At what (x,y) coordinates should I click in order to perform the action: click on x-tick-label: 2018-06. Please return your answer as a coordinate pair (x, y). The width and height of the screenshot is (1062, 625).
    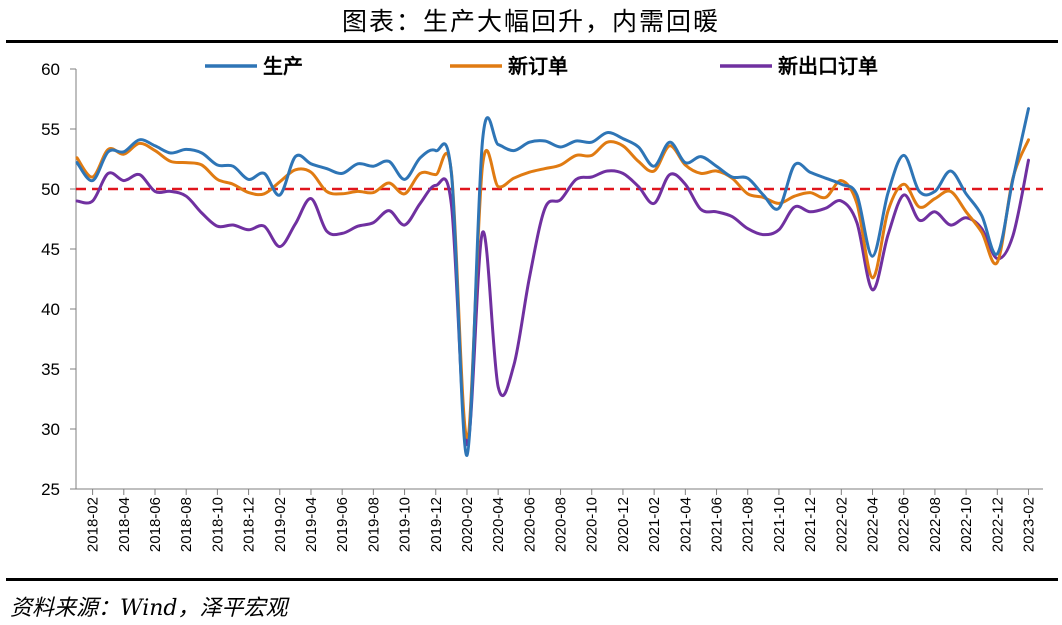
    Looking at the image, I should click on (155, 524).